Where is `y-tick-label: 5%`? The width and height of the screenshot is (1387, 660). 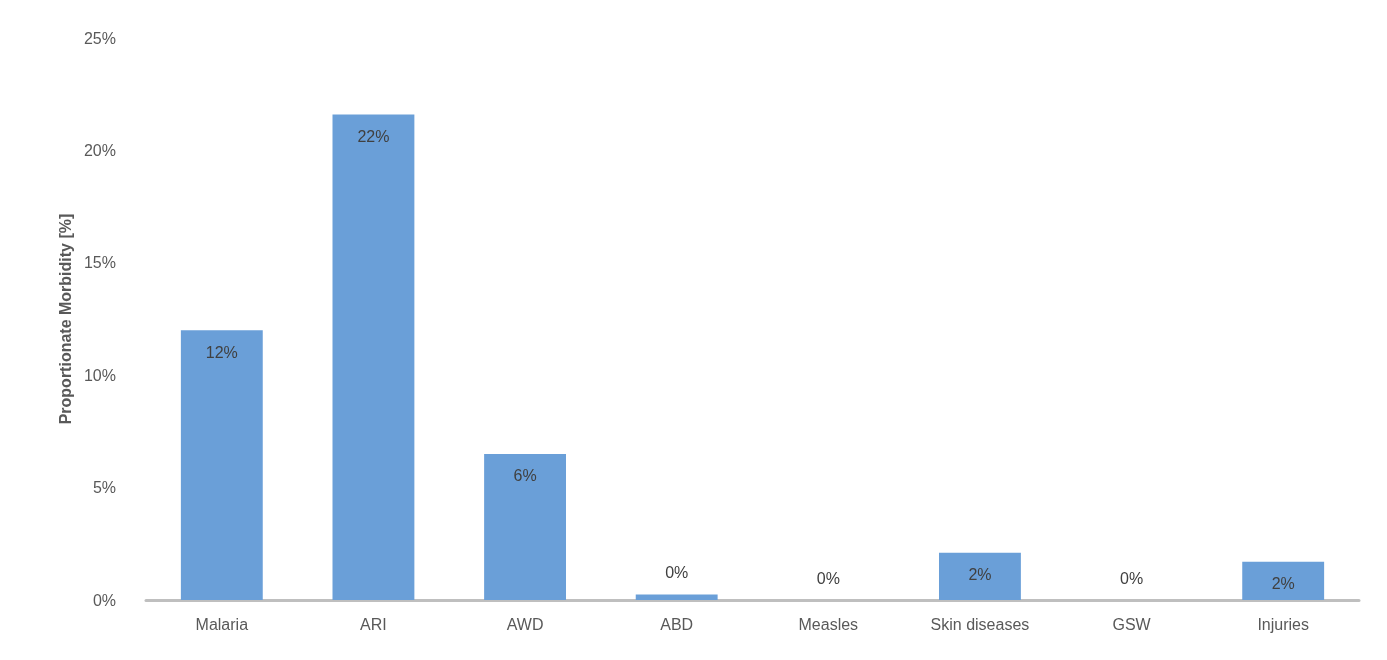 y-tick-label: 5% is located at coordinates (104, 488).